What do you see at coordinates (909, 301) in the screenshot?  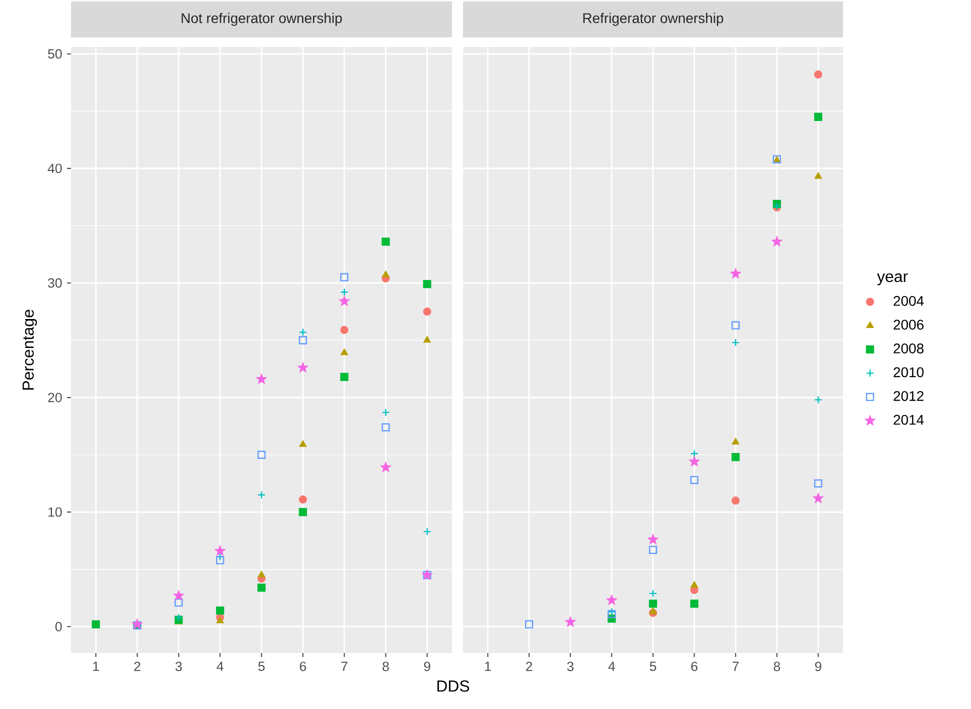 I see `legend-label: 2004` at bounding box center [909, 301].